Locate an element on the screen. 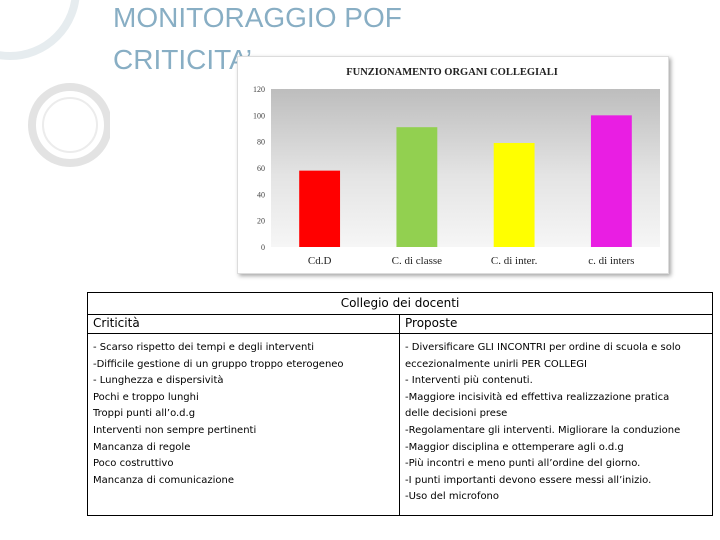 The image size is (720, 540). x-tick-label: c. di inters is located at coordinates (611, 261).